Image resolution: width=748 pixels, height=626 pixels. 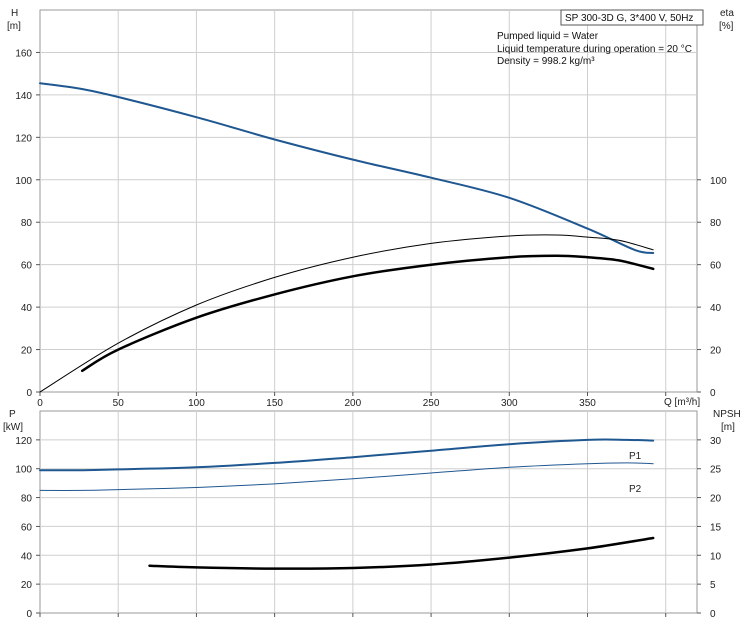 What do you see at coordinates (727, 13) in the screenshot?
I see `upper-right-axis-title-1: eta` at bounding box center [727, 13].